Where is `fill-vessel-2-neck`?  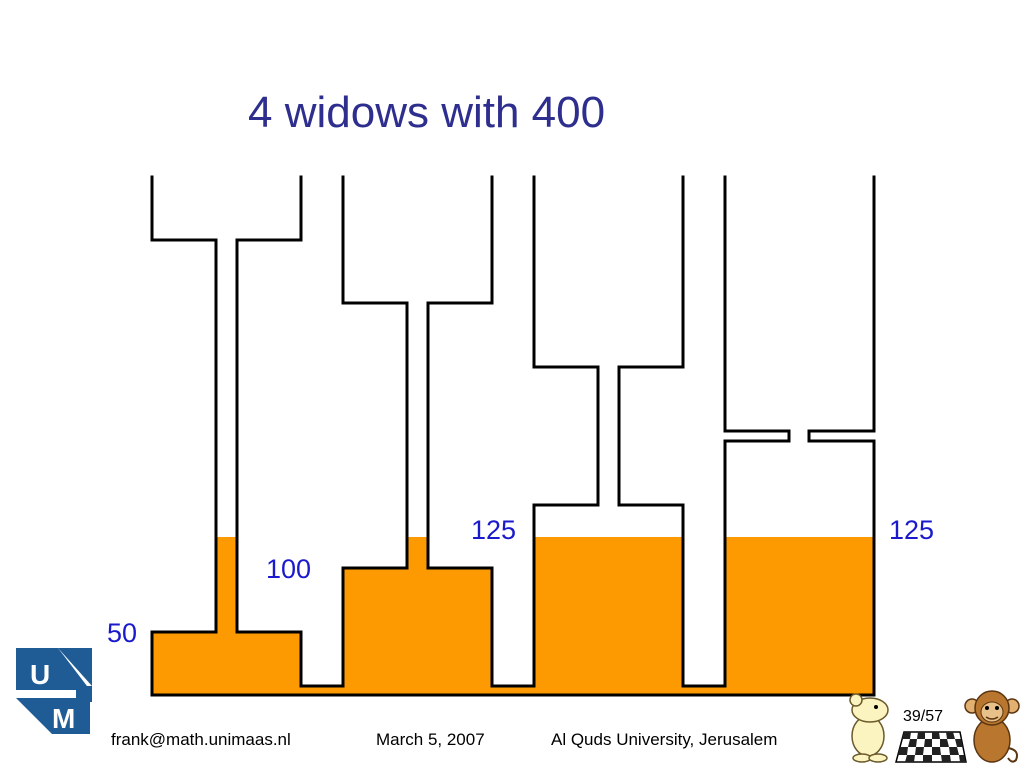
fill-vessel-2-neck is located at coordinates (417, 552).